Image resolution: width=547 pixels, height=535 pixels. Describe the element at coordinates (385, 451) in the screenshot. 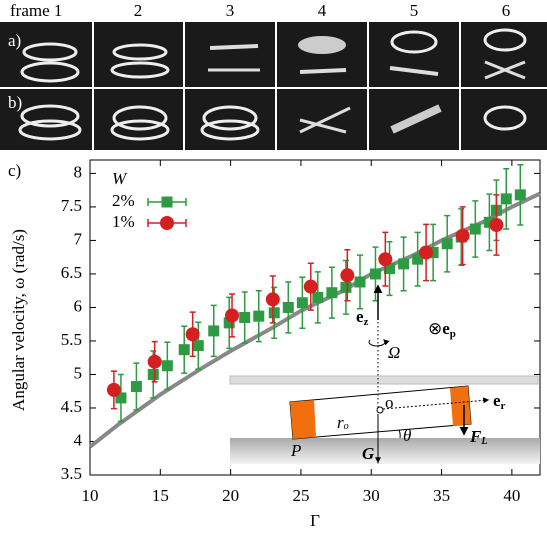

I see `bottom-plate` at that location.